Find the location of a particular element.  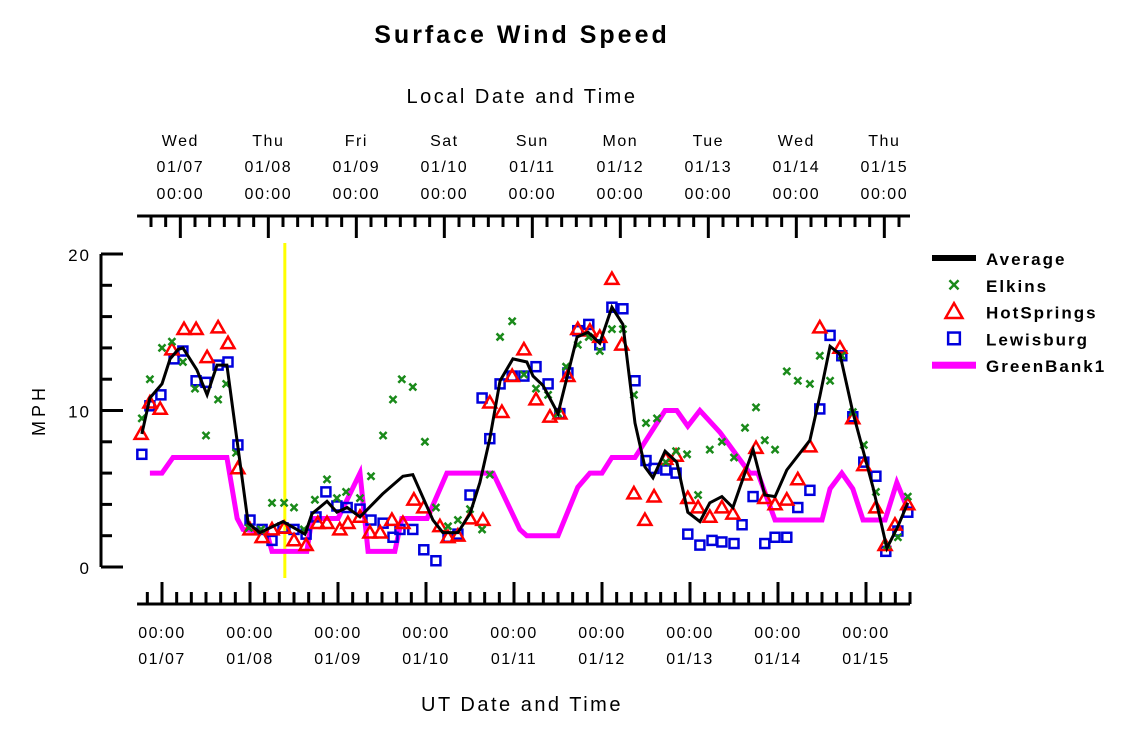

y-tick-label: 20 is located at coordinates (79, 255).